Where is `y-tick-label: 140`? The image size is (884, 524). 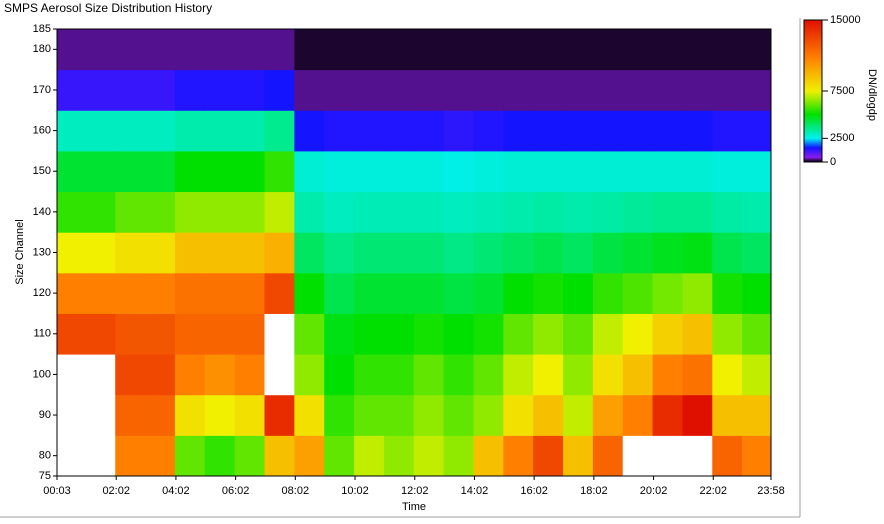 y-tick-label: 140 is located at coordinates (42, 212).